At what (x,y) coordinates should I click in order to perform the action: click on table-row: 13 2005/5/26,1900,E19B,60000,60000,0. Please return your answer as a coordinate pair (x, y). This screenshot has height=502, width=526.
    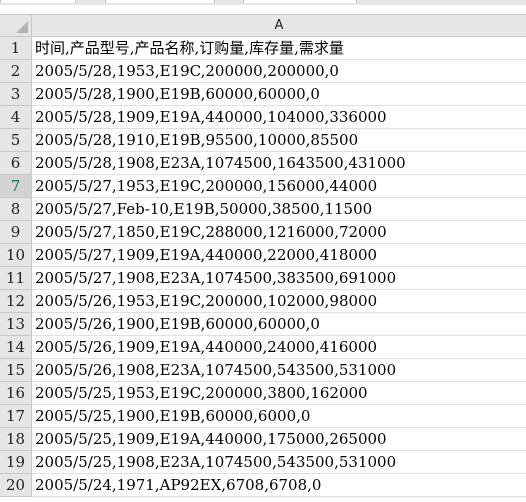
    Looking at the image, I should click on (263, 324).